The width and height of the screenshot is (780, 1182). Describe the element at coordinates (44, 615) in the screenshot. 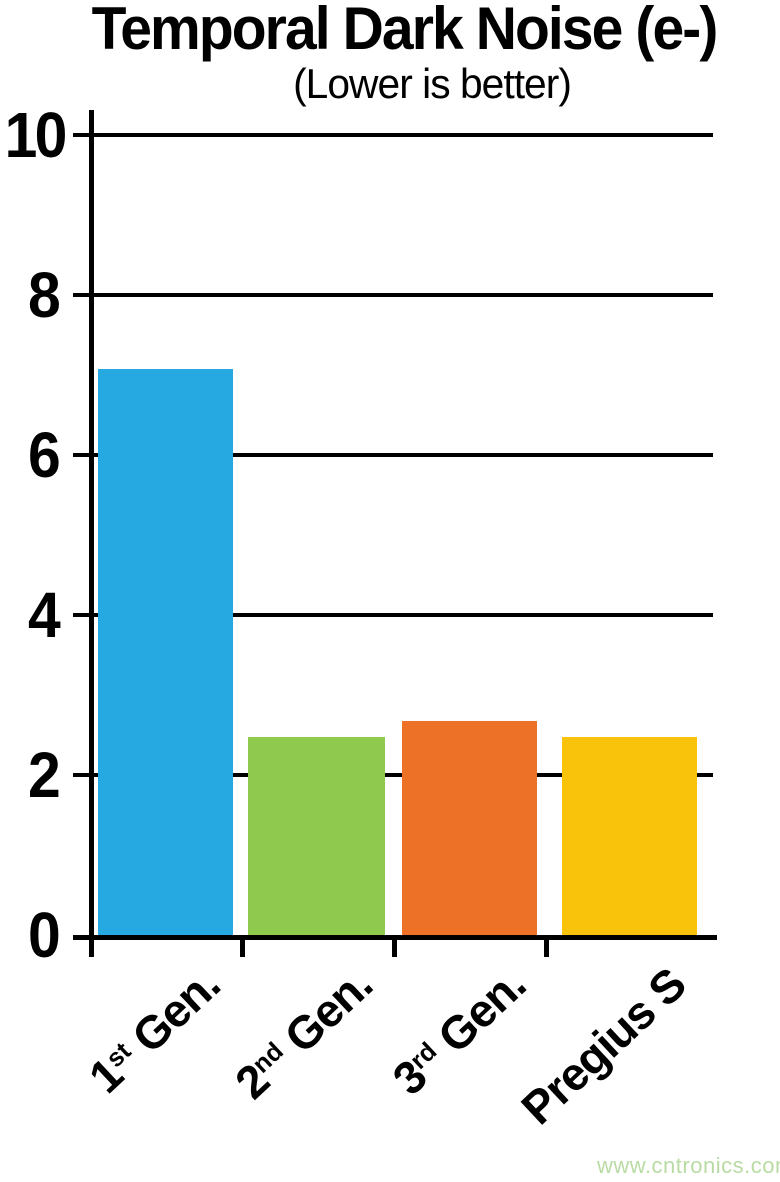

I see `y-tick-label-4: 4` at that location.